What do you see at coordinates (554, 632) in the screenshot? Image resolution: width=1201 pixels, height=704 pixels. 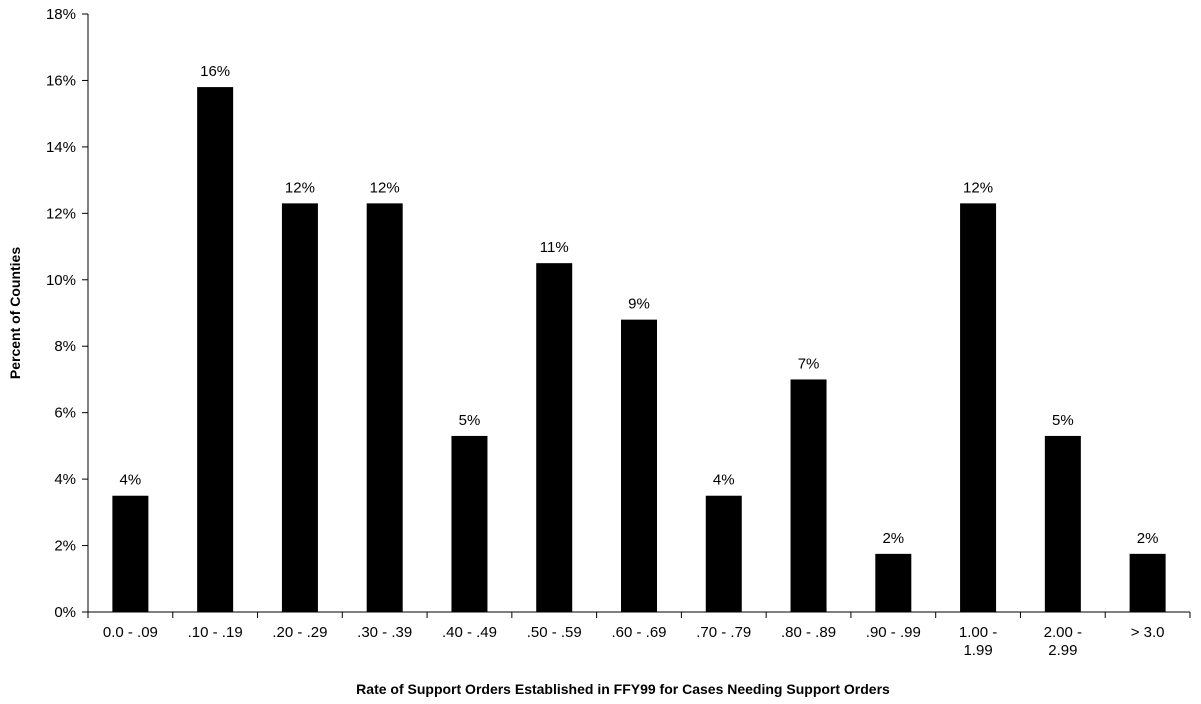 I see `x-tick-label: .50 - .59` at bounding box center [554, 632].